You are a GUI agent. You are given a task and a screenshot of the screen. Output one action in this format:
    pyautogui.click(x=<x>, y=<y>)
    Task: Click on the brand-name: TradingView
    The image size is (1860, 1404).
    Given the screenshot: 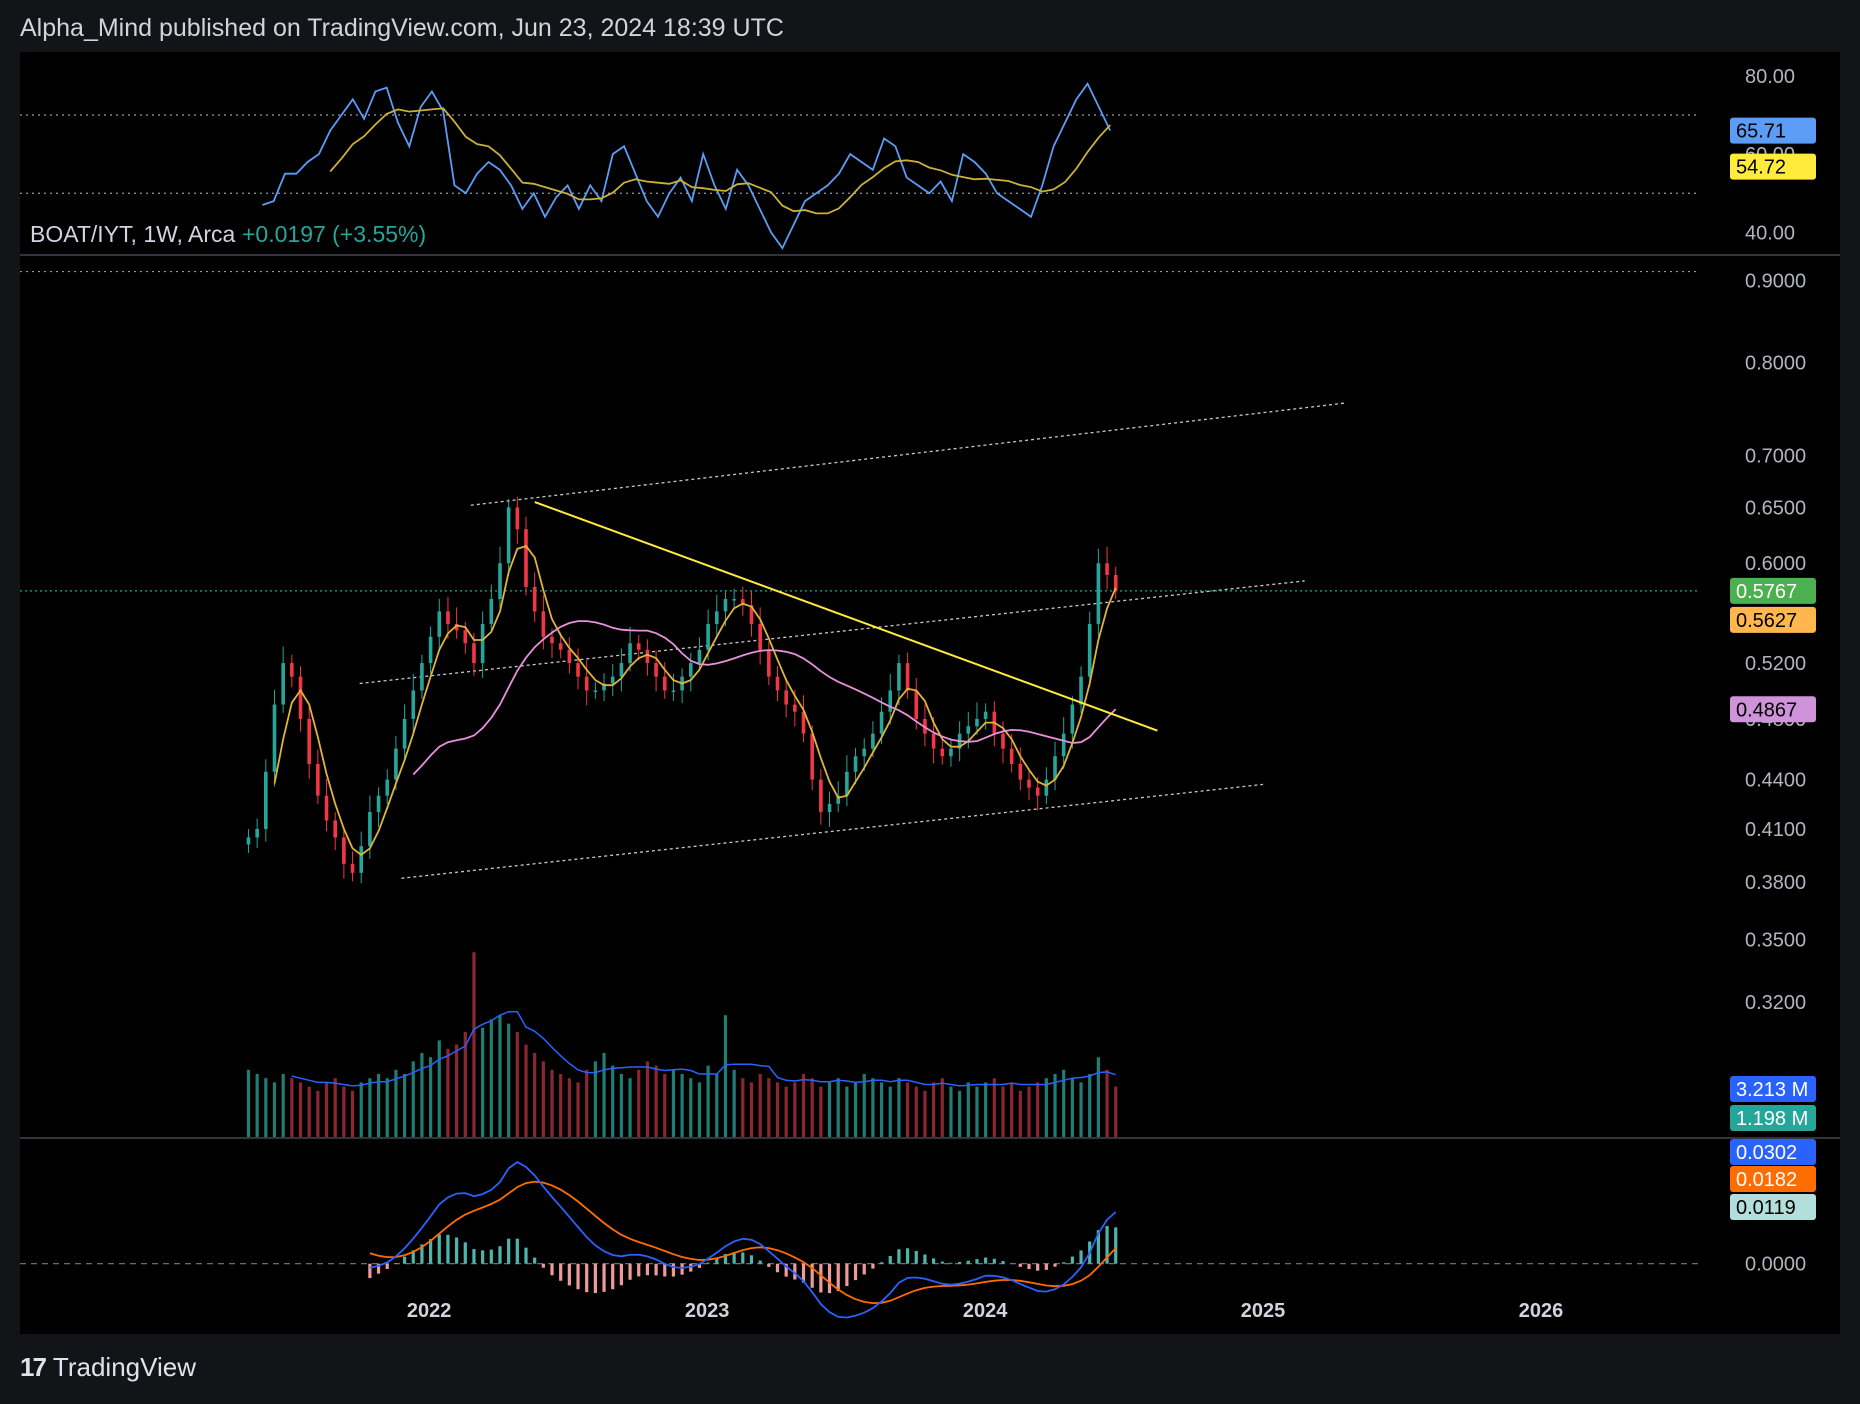 What is the action you would take?
    pyautogui.click(x=124, y=1367)
    